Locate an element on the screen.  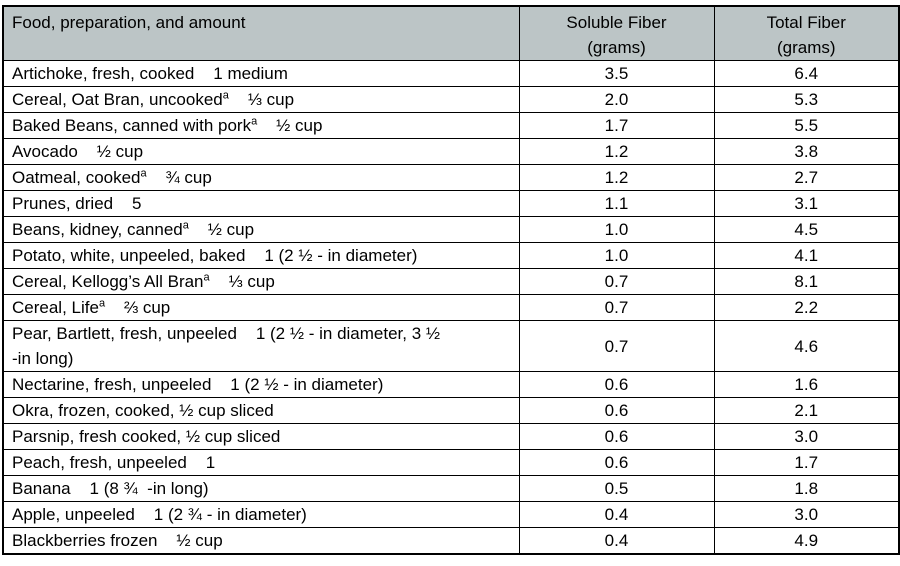
cell-food-preparation-amount: Artichoke, fresh, cooked 1 medium is located at coordinates (261, 73).